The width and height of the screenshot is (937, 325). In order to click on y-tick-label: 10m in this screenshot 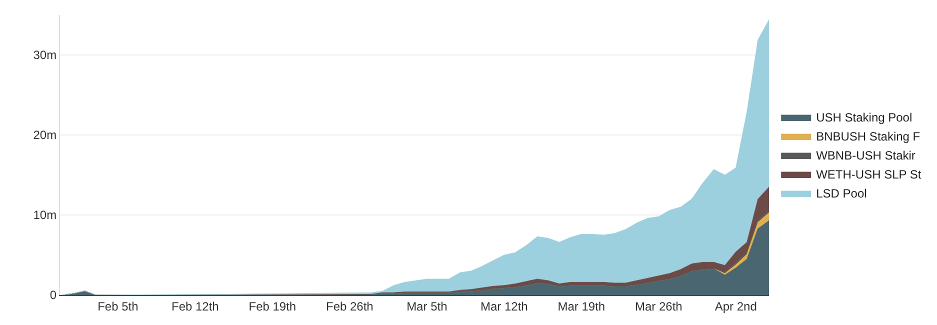, I will do `click(45, 215)`.